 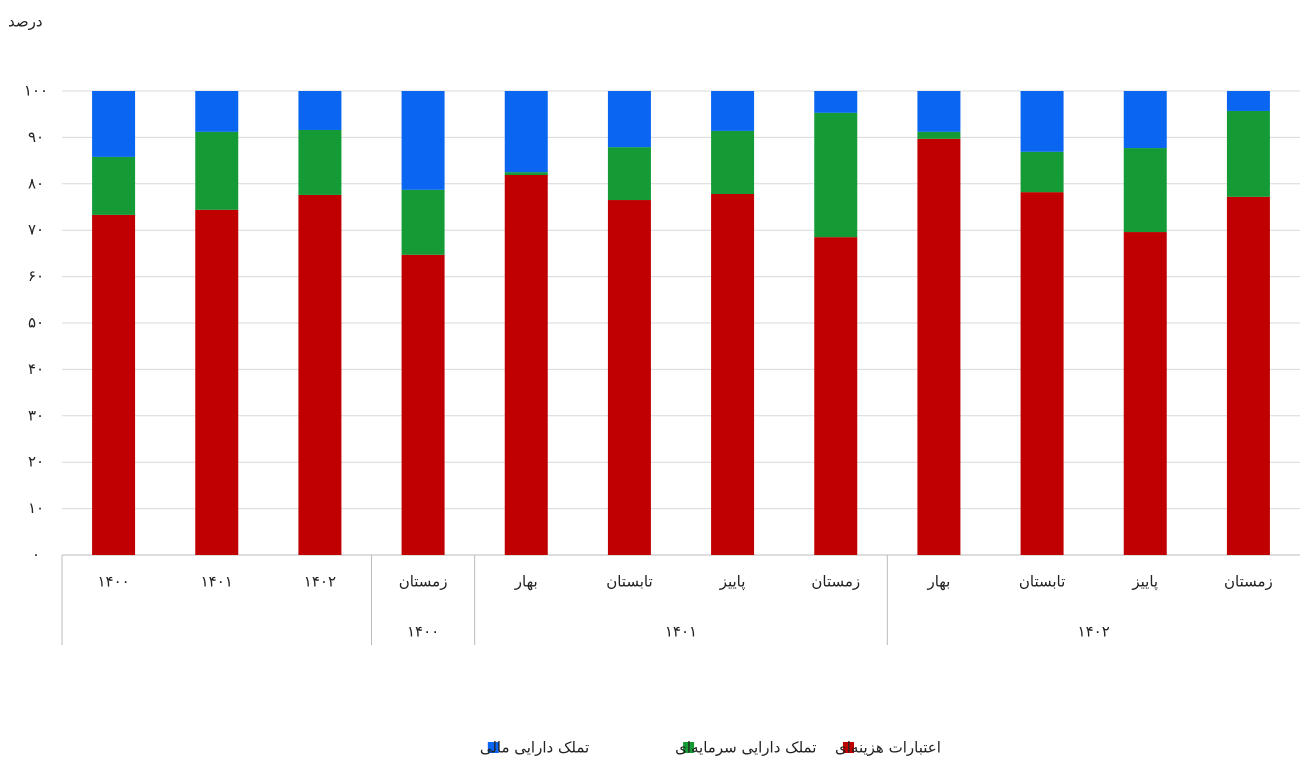 I want to click on group-label: ۱۴۰۰, so click(x=423, y=632).